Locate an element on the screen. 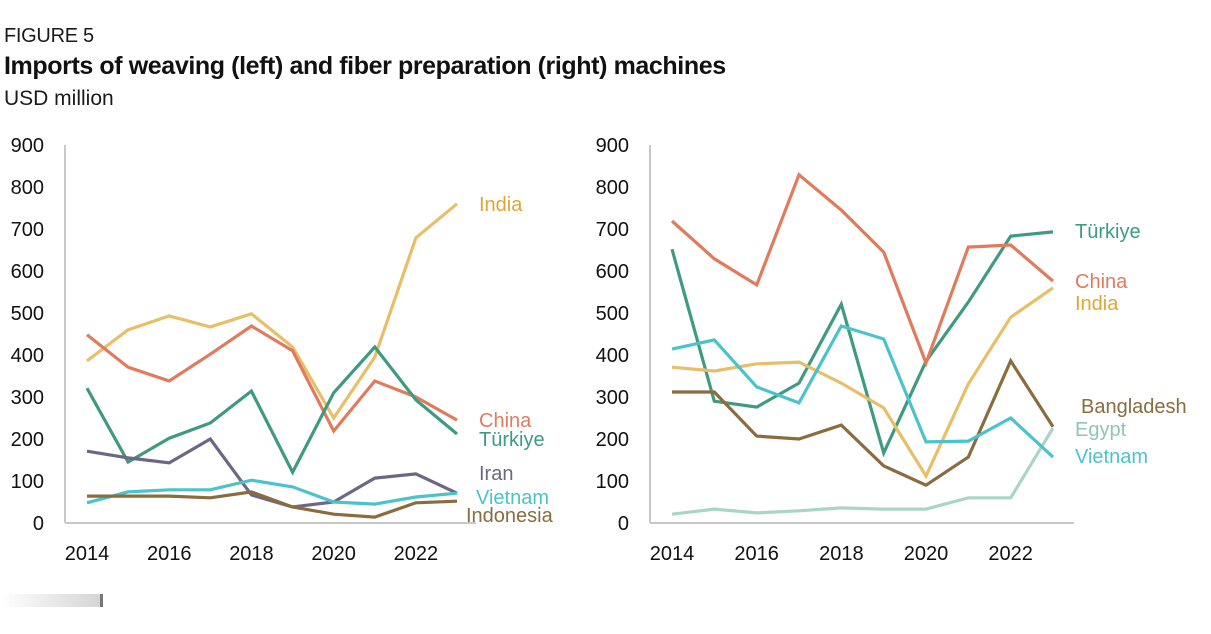  figure-label: FIGURE 5 is located at coordinates (49, 36).